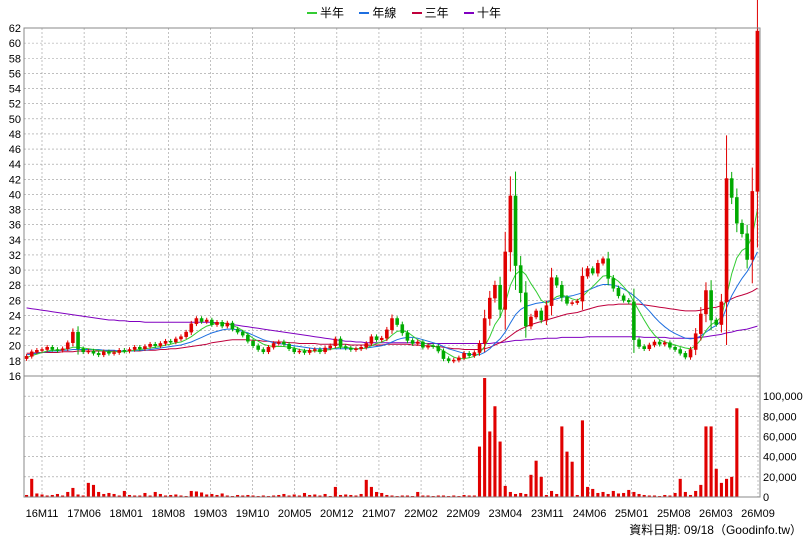 The image size is (808, 540). I want to click on legend-item-half-year: 半年, so click(325, 12).